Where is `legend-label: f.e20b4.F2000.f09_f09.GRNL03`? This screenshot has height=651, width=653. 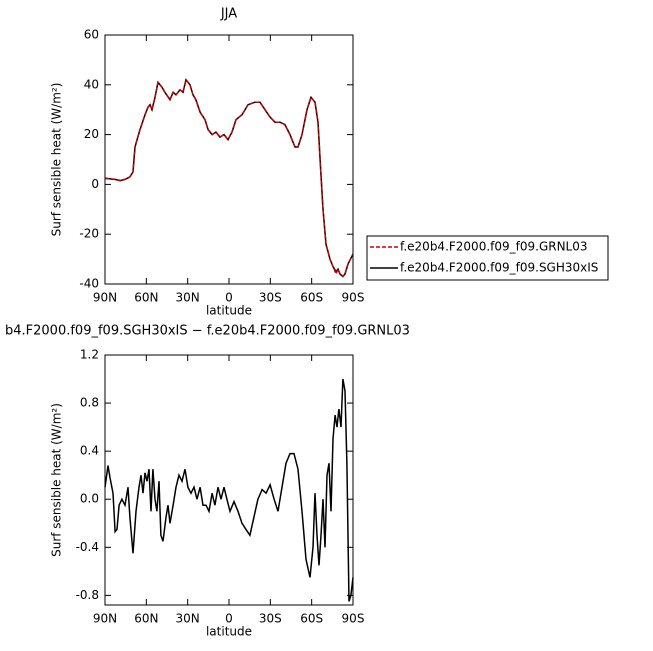 legend-label: f.e20b4.F2000.f09_f09.GRNL03 is located at coordinates (494, 247).